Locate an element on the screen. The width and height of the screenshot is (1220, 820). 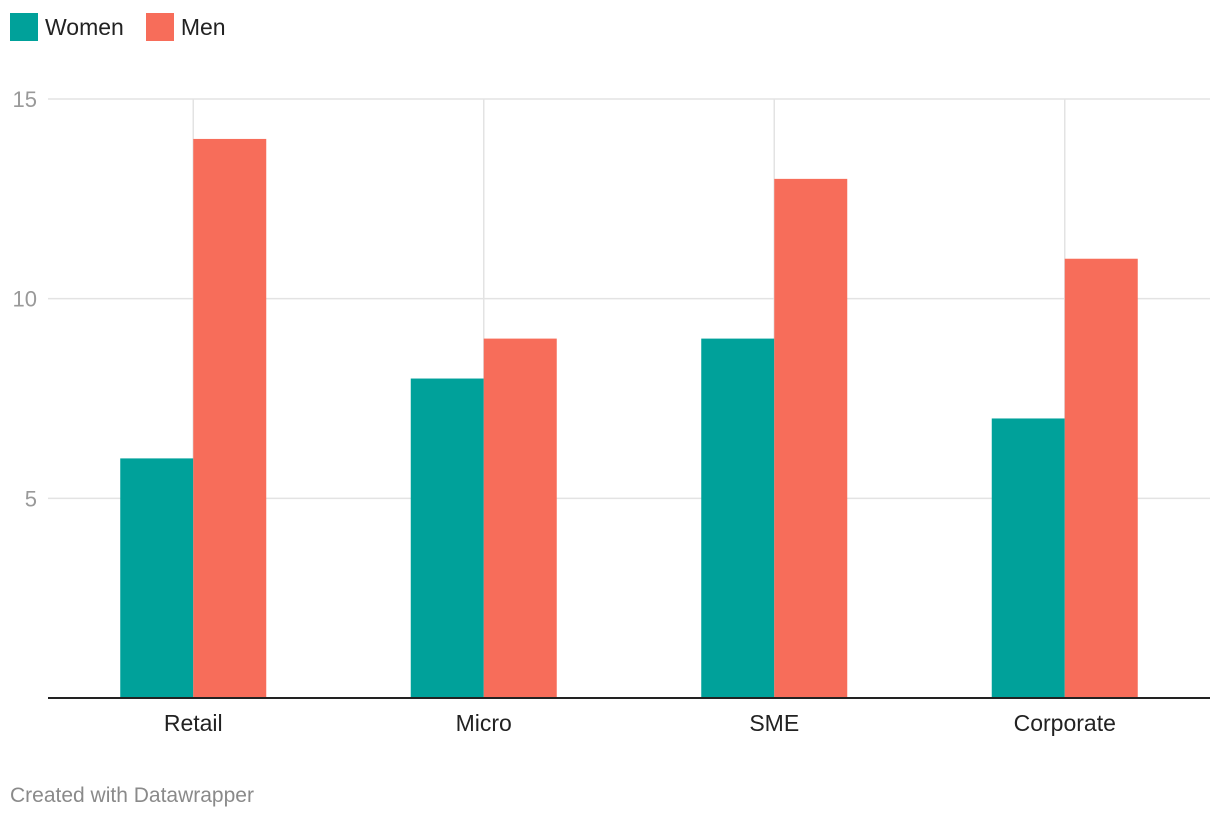
bar-women-sme is located at coordinates (738, 518).